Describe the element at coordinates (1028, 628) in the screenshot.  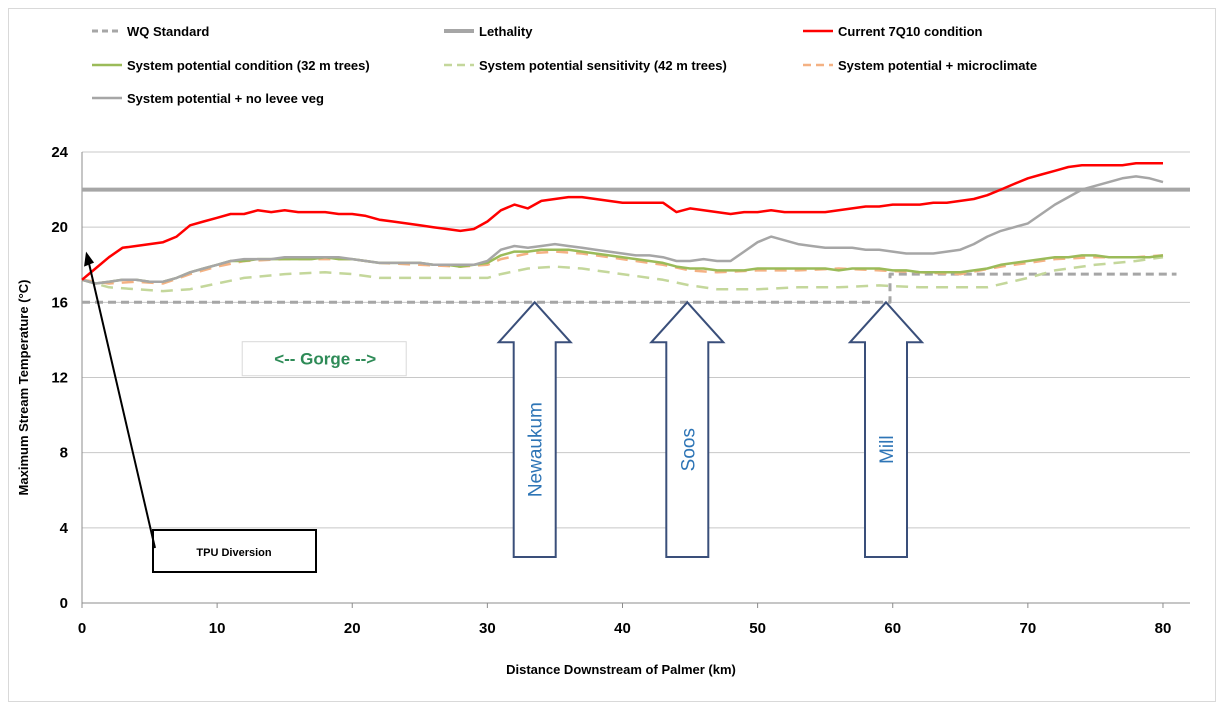
I see `x-tick-label: 70` at that location.